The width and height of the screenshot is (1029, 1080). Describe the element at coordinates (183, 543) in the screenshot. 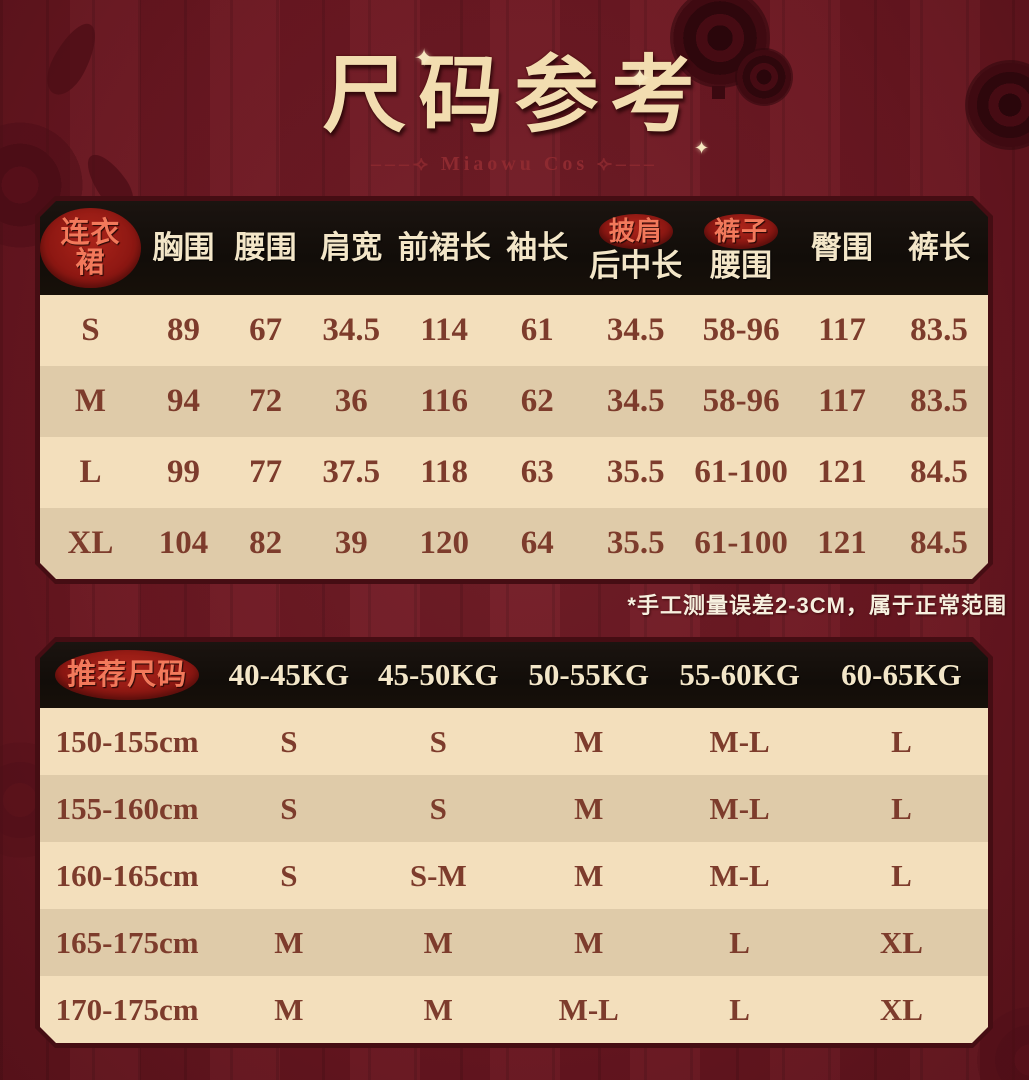

I see `table-cell: 104` at that location.